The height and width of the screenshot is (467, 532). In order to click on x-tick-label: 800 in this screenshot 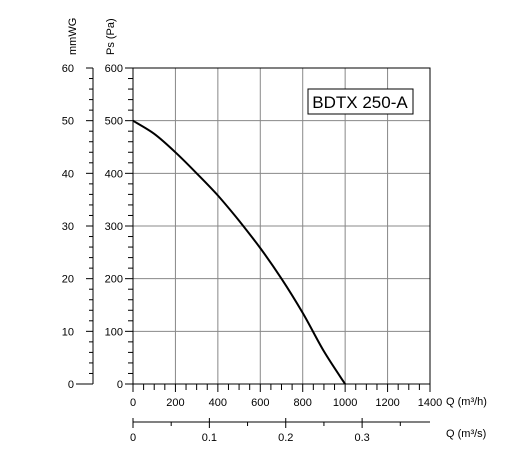, I will do `click(303, 403)`.